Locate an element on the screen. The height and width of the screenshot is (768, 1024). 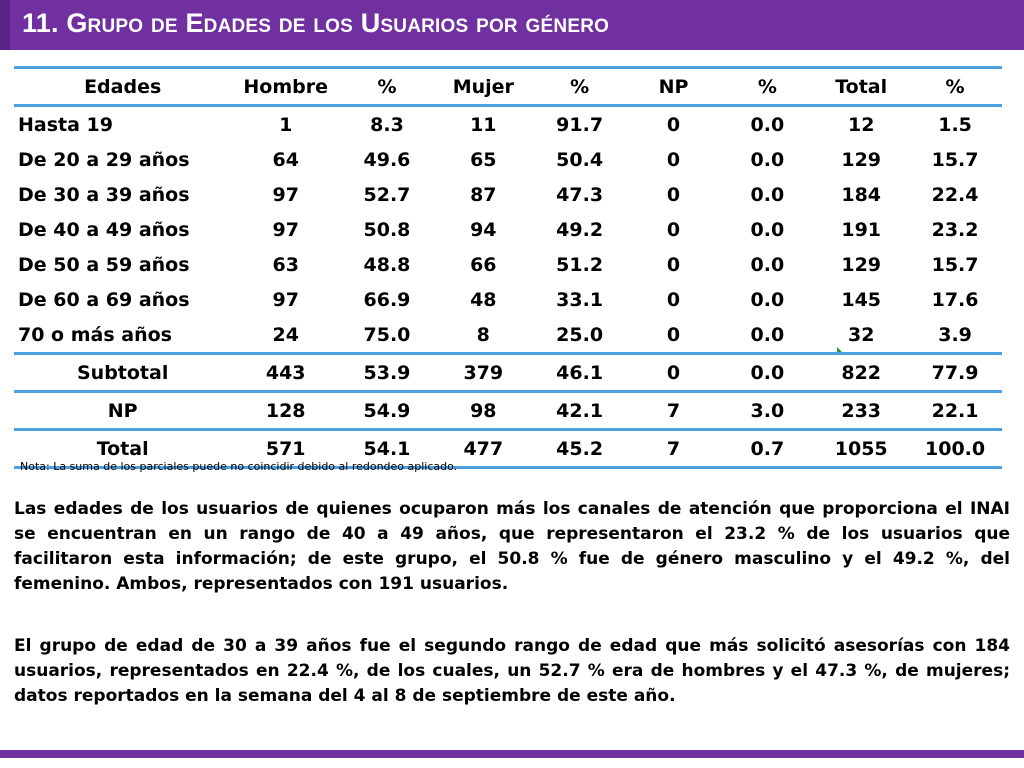
table-cell: 8.3 is located at coordinates (387, 124).